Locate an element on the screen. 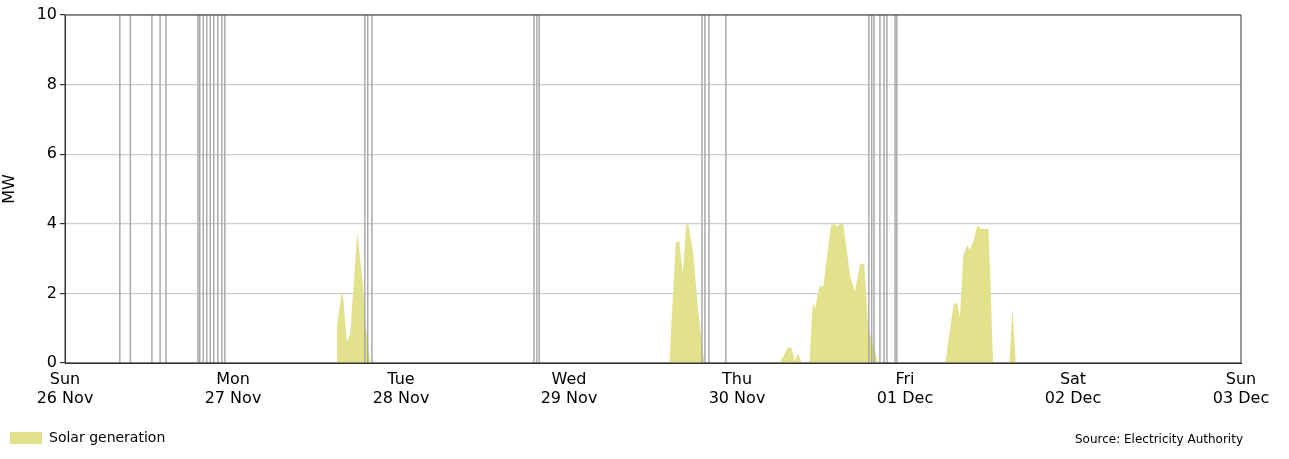 This screenshot has width=1289, height=459. x-tick-label: Sun 03 Dec is located at coordinates (1241, 387).